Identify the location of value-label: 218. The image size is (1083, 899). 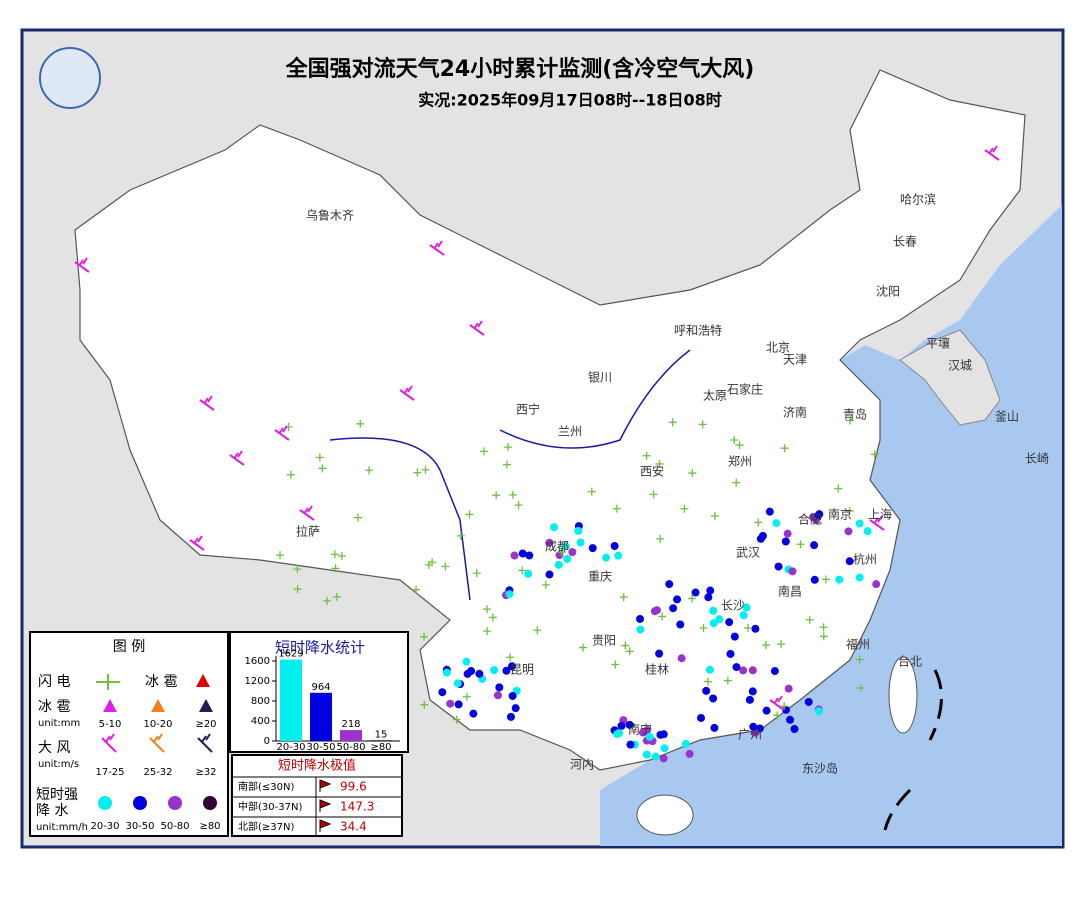
(350, 724).